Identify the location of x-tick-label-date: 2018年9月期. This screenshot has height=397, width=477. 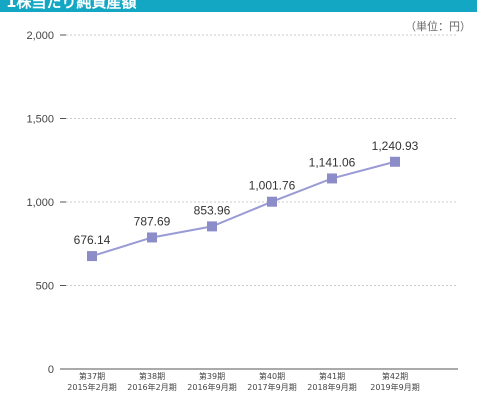
(331, 387).